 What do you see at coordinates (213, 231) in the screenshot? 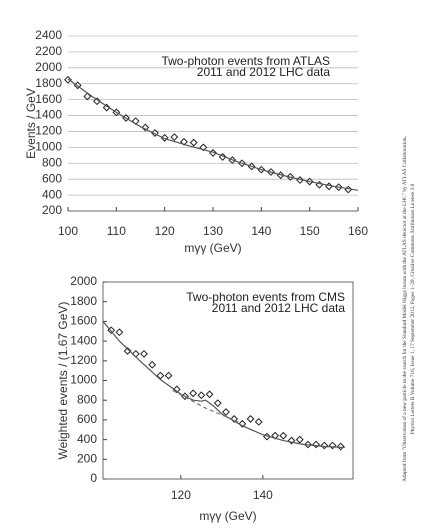
I see `x-tick-label: 130` at bounding box center [213, 231].